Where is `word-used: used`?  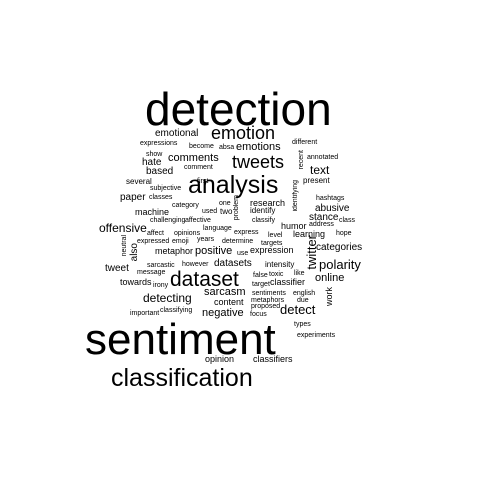
word-used: used is located at coordinates (210, 211).